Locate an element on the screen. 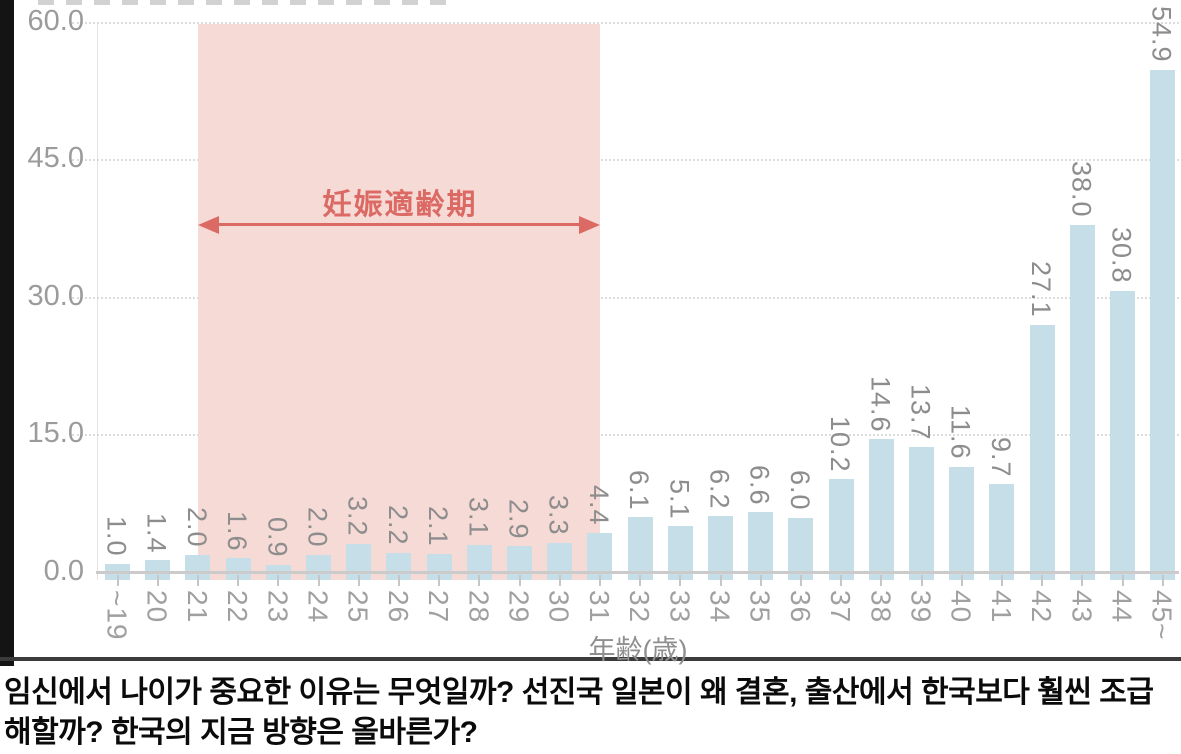 Image resolution: width=1181 pixels, height=754 pixels. x-axis-tick-label: 32 is located at coordinates (640, 607).